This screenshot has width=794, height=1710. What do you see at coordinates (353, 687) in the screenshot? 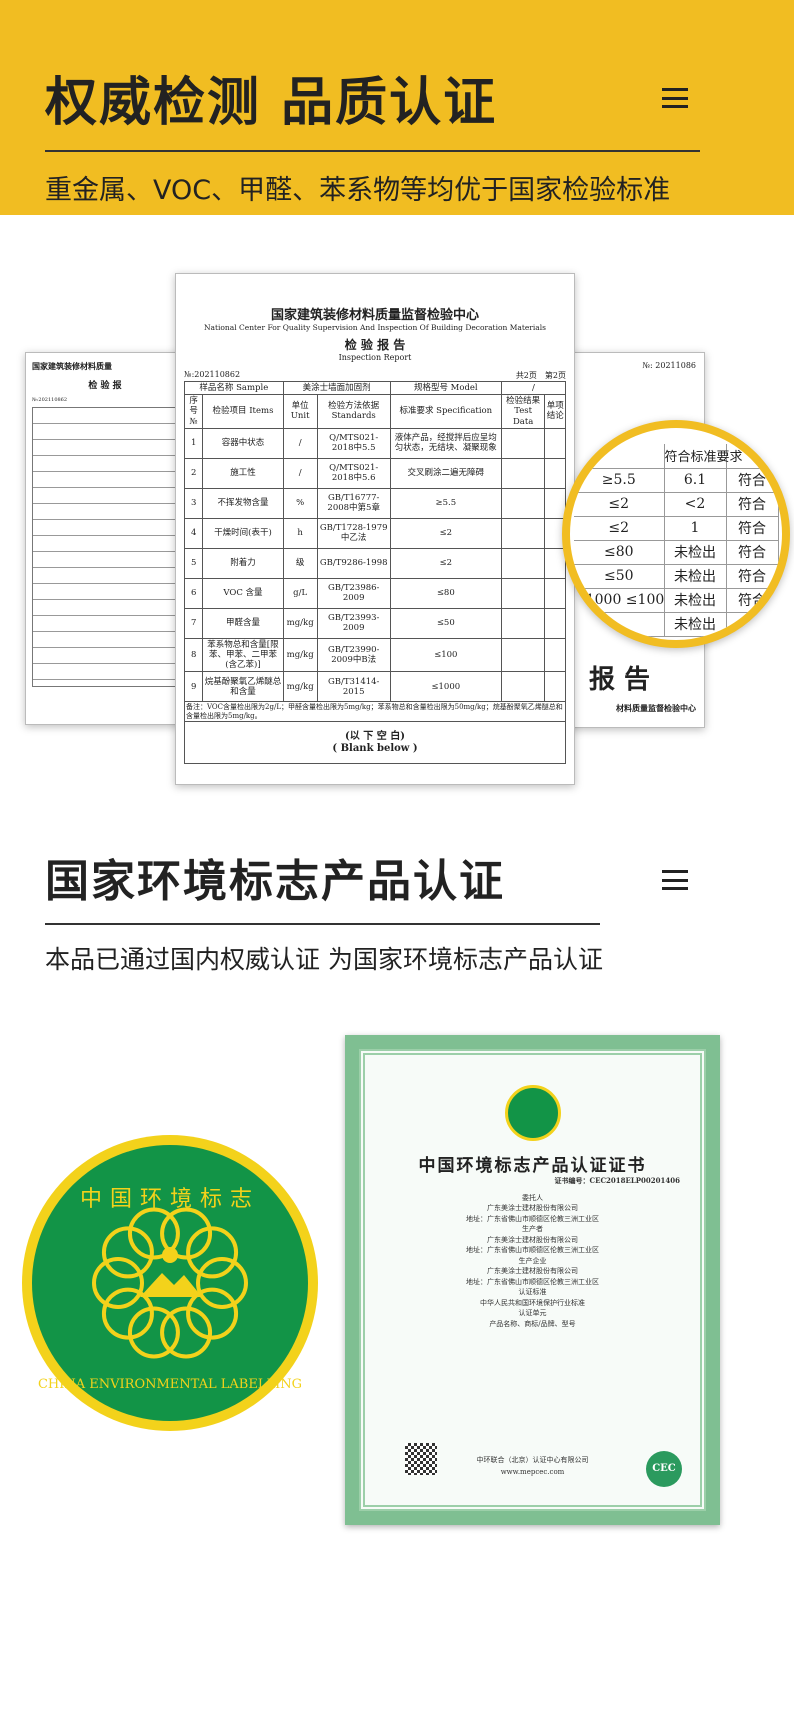
I see `table-cell: GB/T31414-2015` at bounding box center [353, 687].